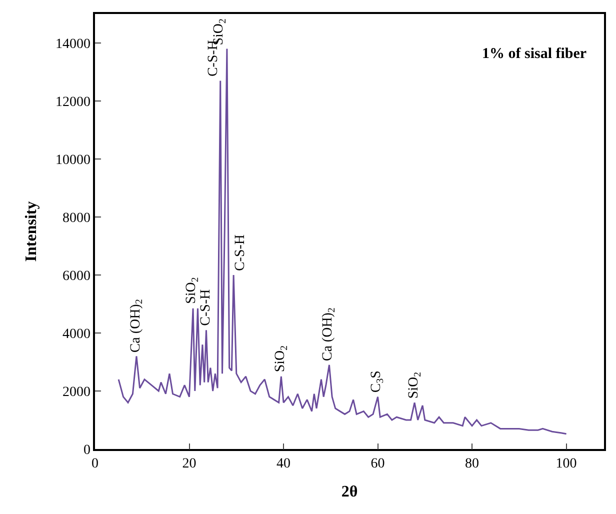 This screenshot has width=616, height=514. Describe the element at coordinates (72, 44) in the screenshot. I see `y-tick-label: 14000` at that location.